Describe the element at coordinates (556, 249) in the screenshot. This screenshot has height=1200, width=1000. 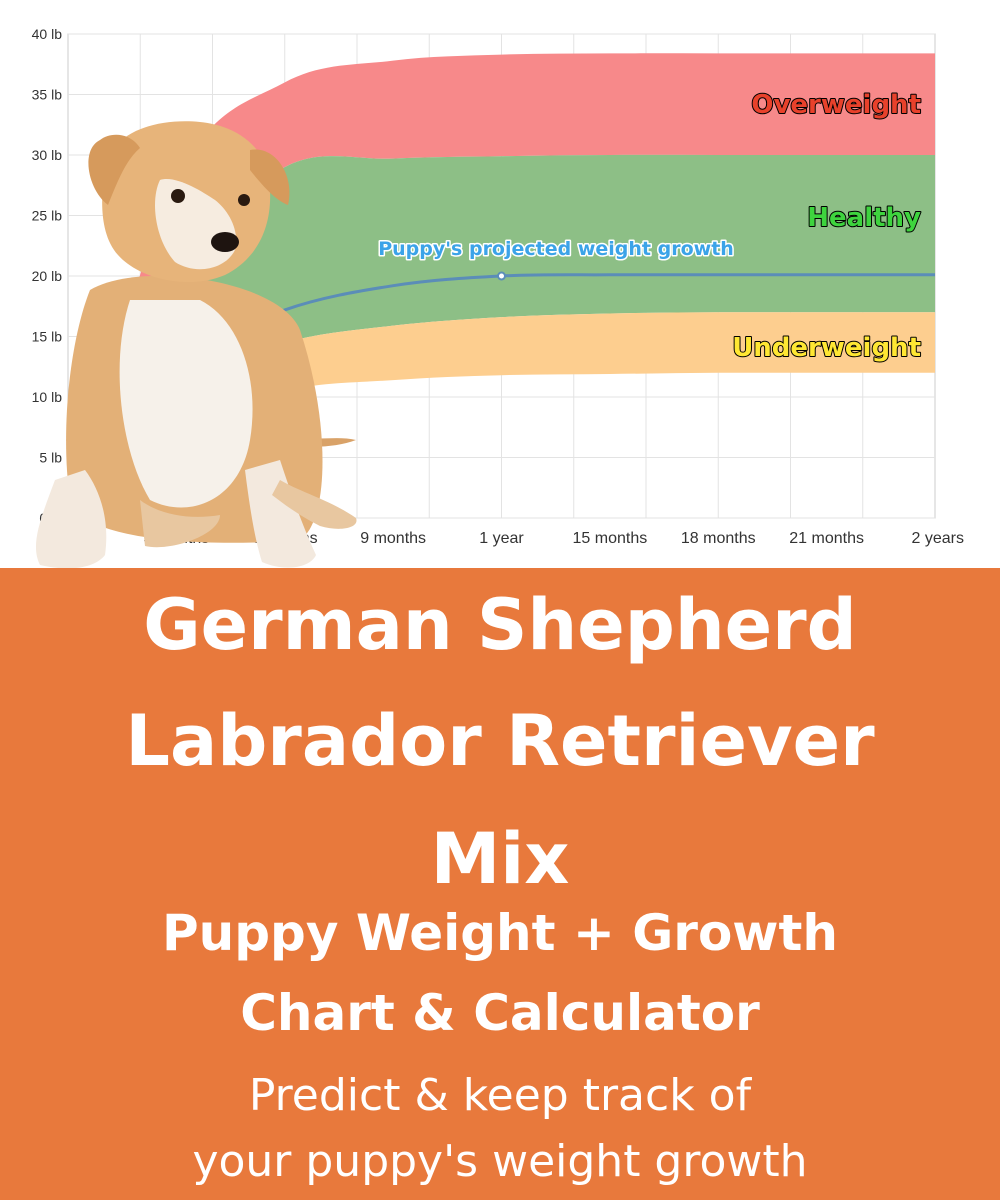
I see `growth-annotation-label: Puppy's projected weight growth` at that location.